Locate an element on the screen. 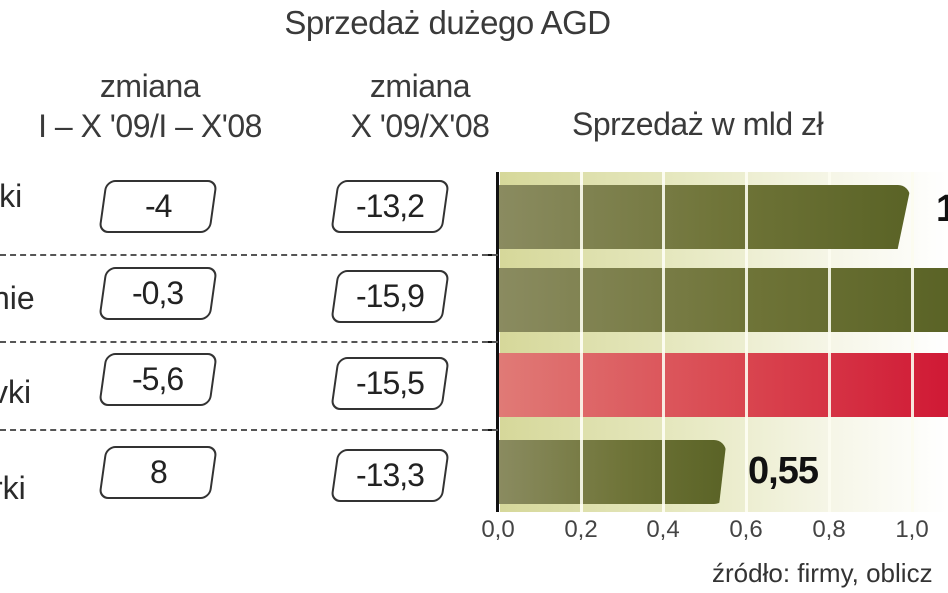 The width and height of the screenshot is (948, 593). change-ytd-badge: -0,3 is located at coordinates (158, 293).